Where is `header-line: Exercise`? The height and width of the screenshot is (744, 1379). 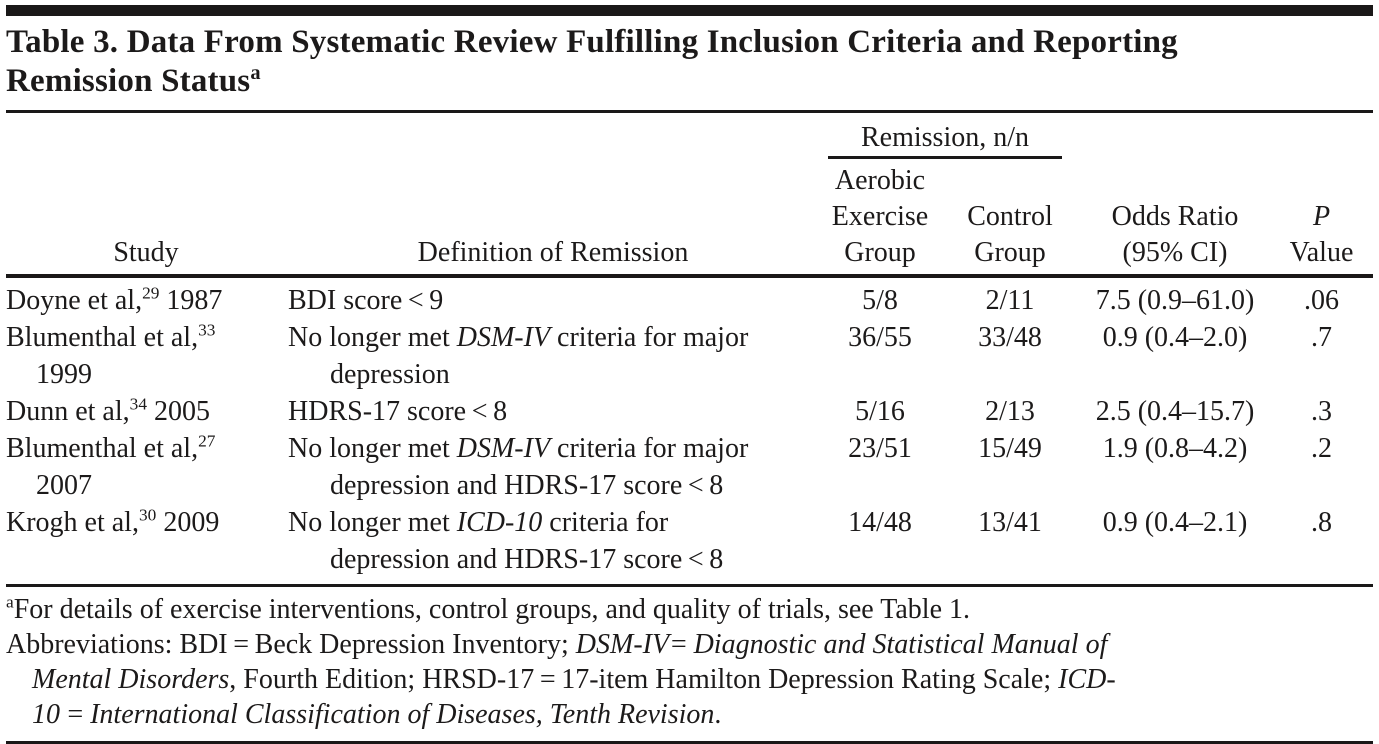 header-line: Exercise is located at coordinates (880, 216).